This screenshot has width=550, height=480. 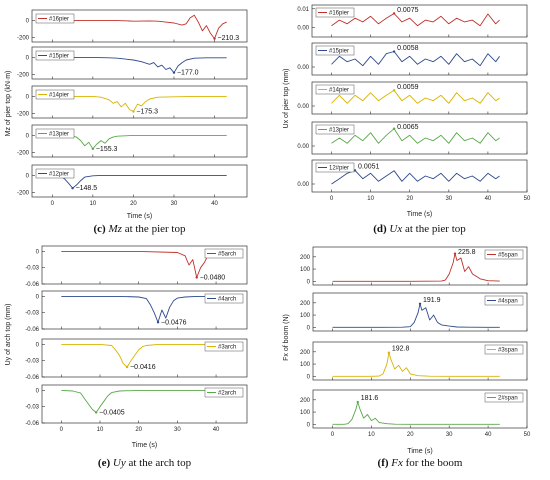 I want to click on legend-label: #13pier, so click(x=339, y=131).